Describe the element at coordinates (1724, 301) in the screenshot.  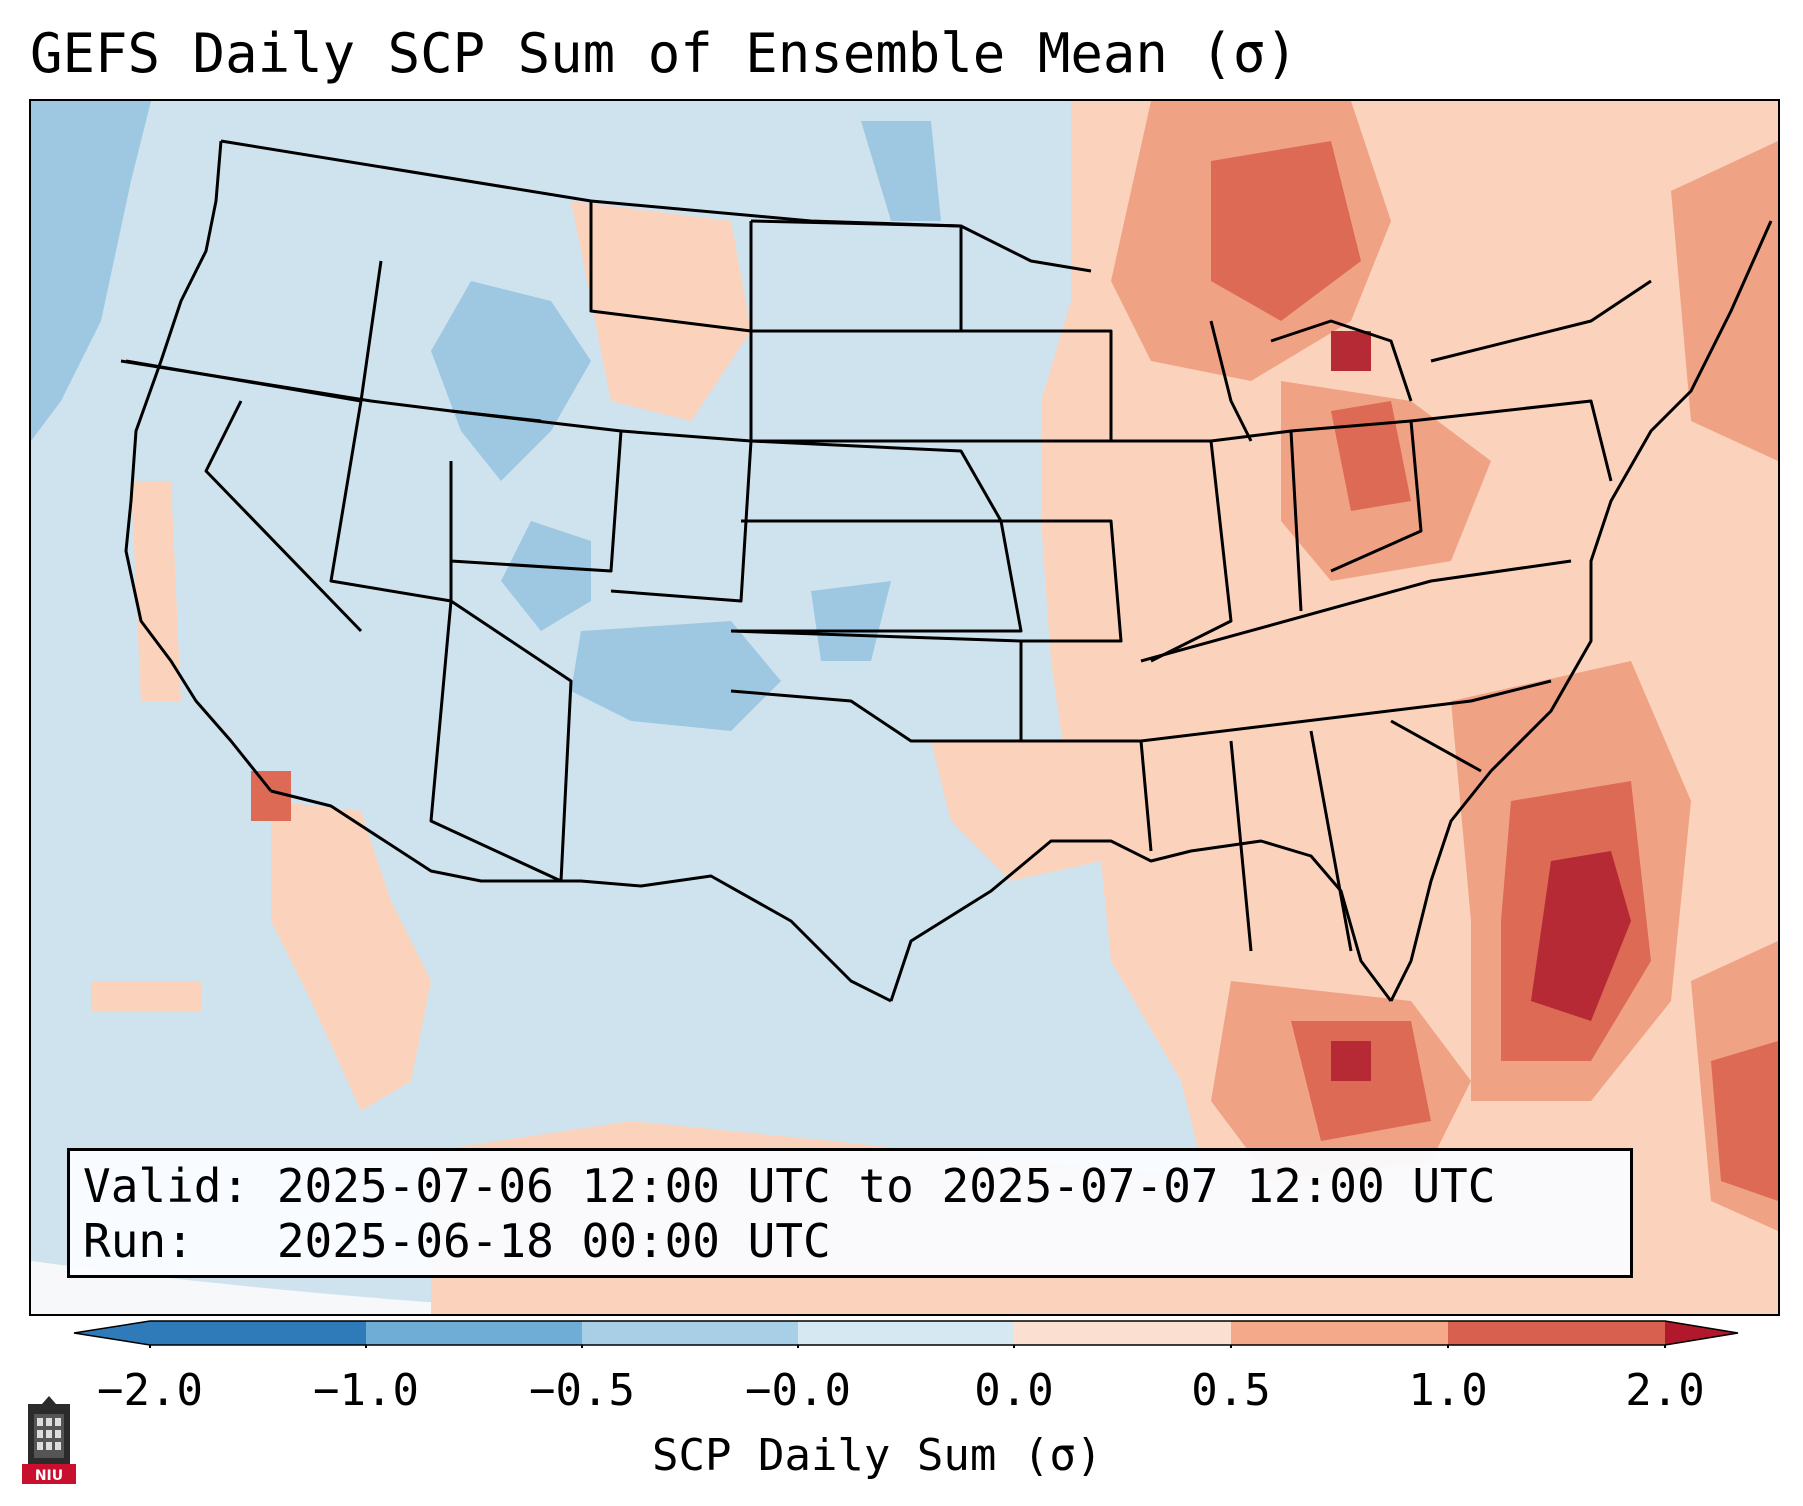
I see `newengland-moderate-region` at that location.